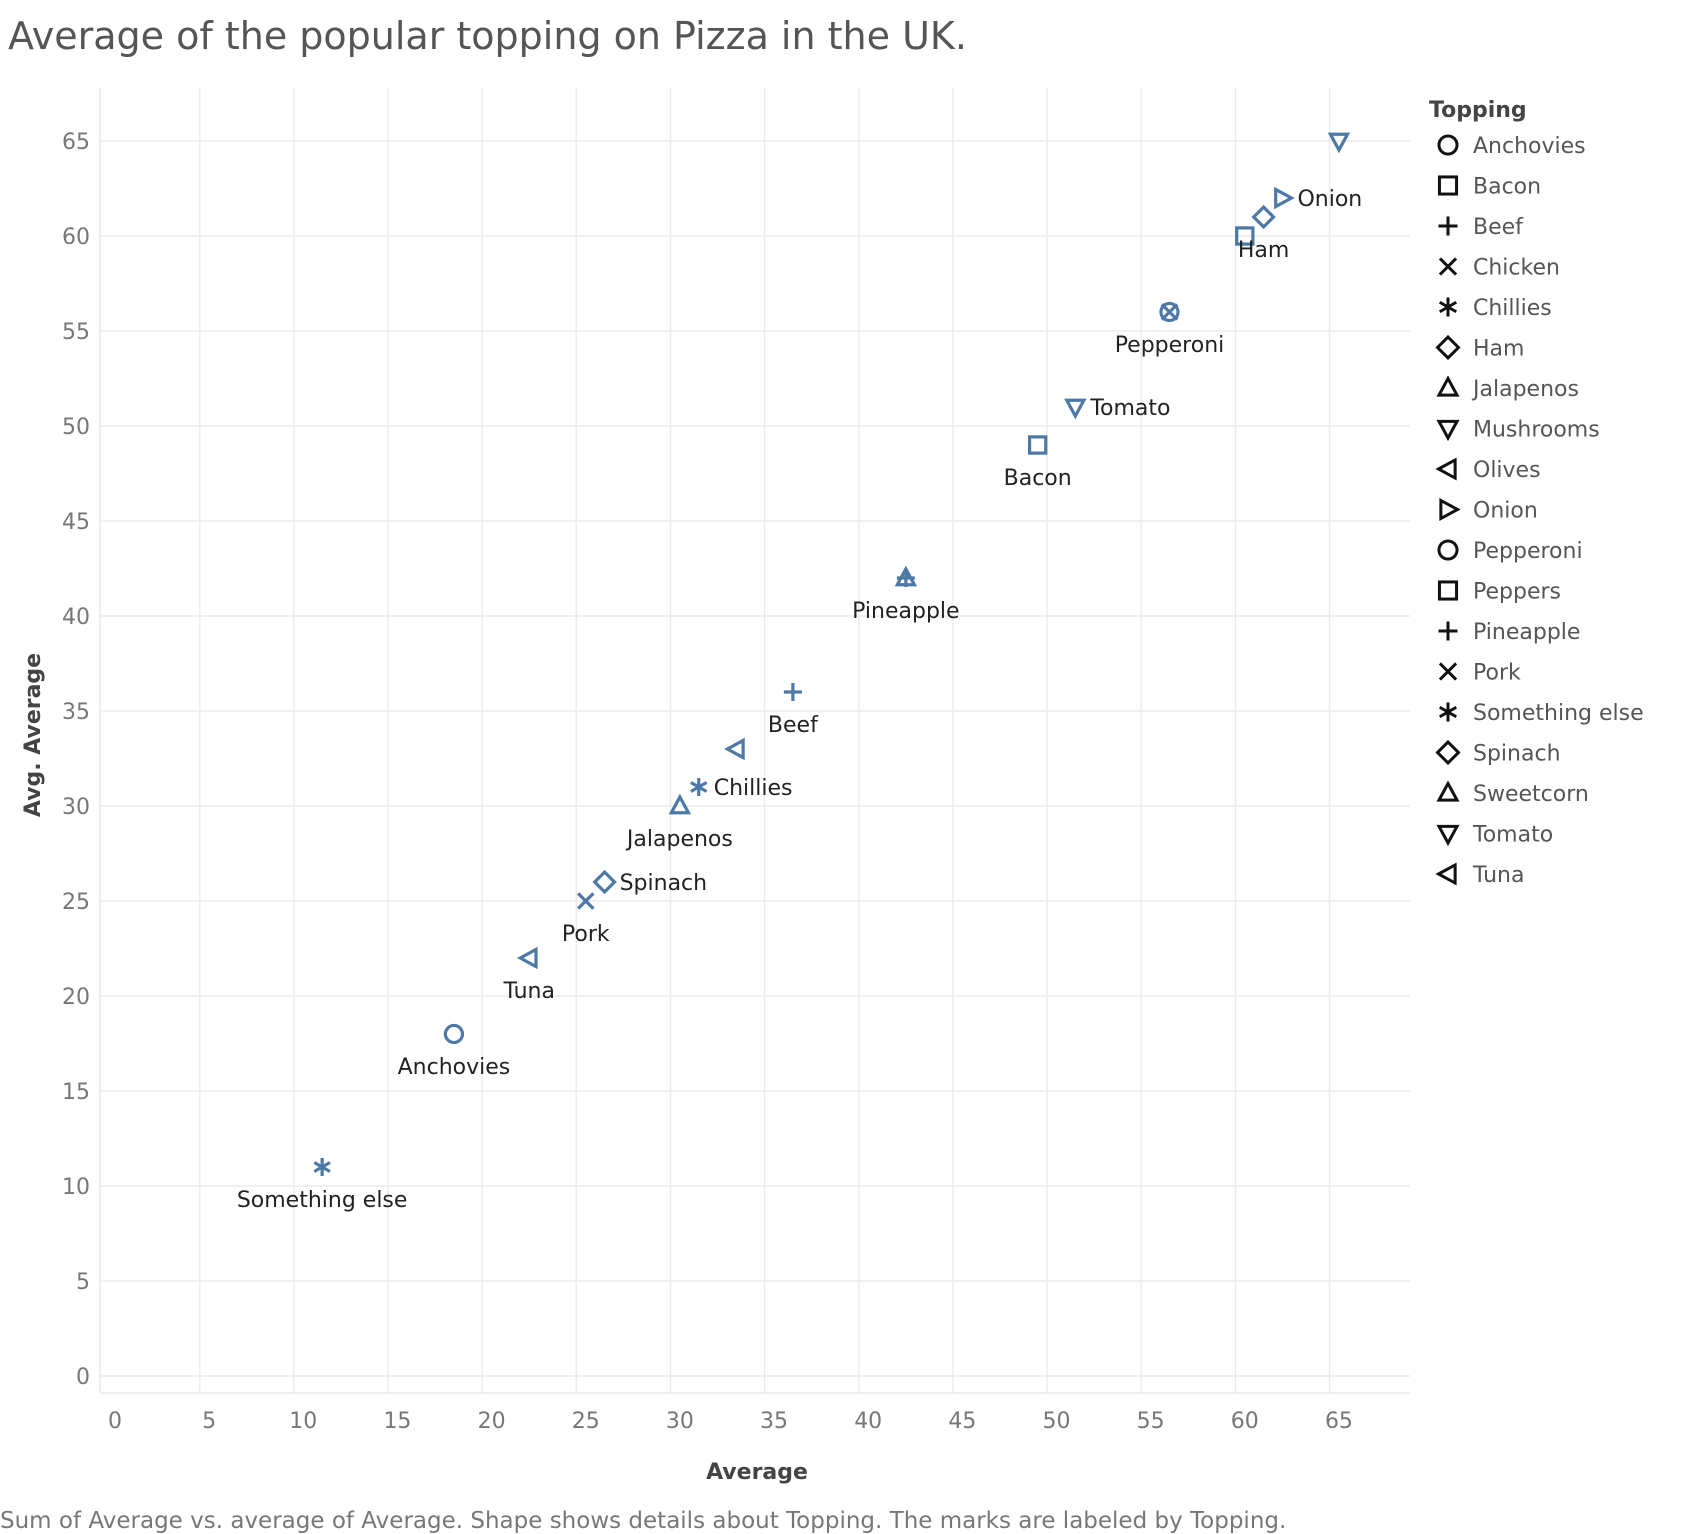  Describe the element at coordinates (1488, 510) in the screenshot. I see `legend-item-onion: Onion` at that location.